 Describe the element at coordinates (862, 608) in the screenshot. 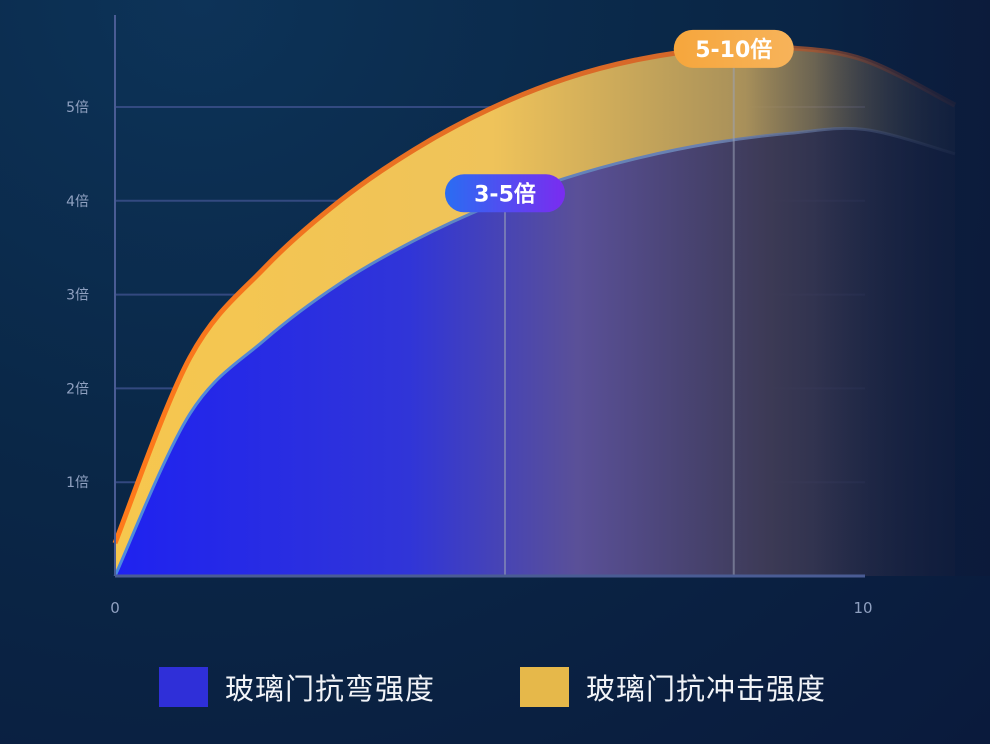

I see `x-tick-label: 10` at that location.